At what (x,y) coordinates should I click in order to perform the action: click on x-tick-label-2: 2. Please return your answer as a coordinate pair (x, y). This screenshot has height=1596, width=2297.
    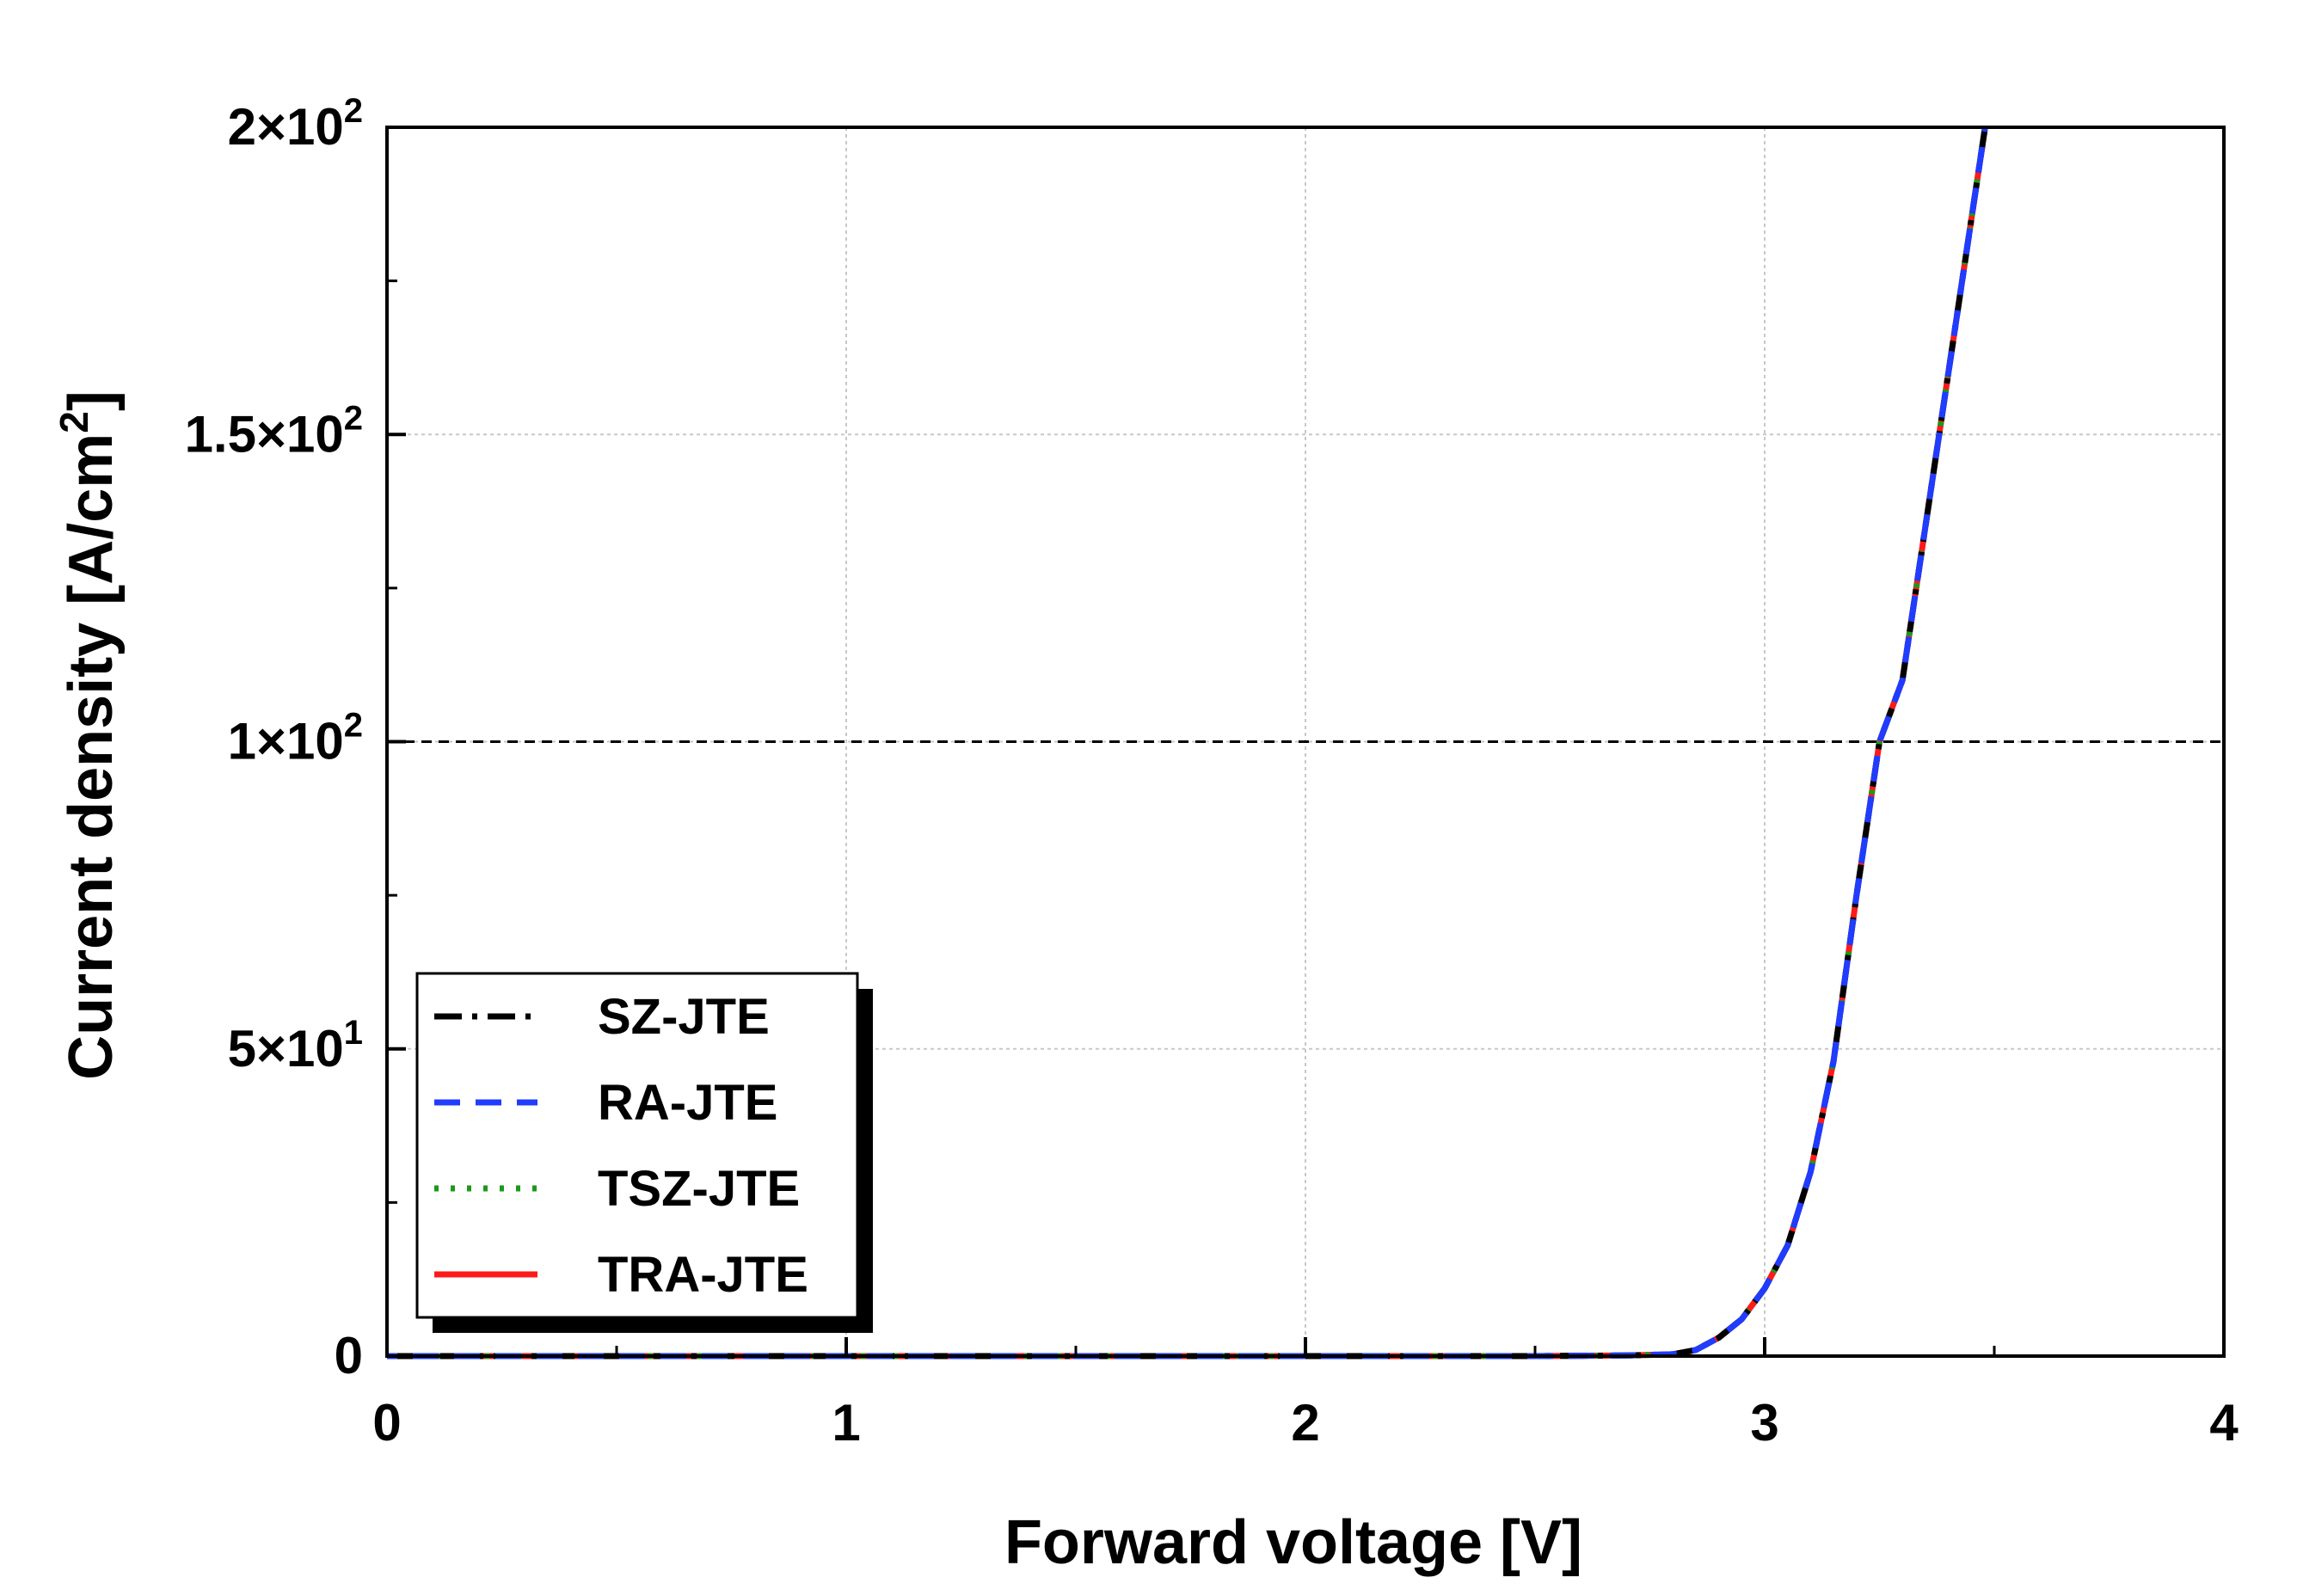
    Looking at the image, I should click on (1305, 1423).